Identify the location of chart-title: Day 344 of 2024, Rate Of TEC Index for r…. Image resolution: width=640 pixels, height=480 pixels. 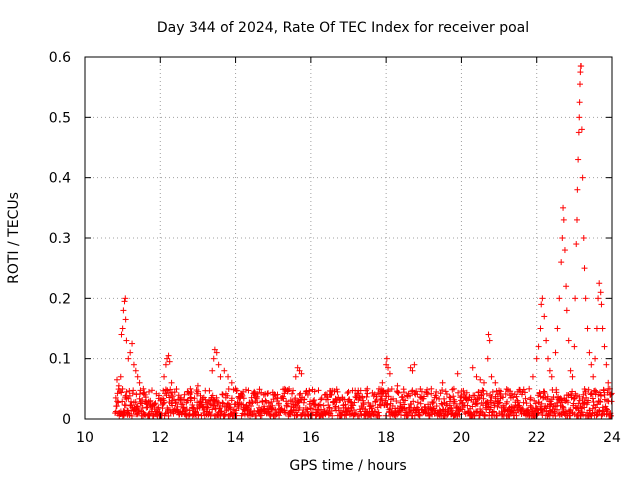
(343, 28).